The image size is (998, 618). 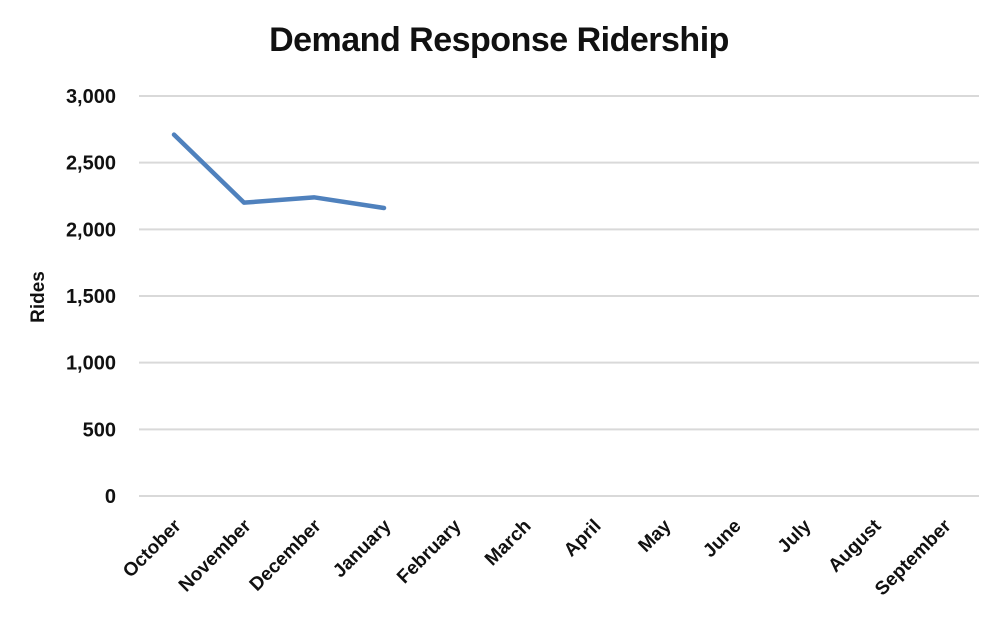 I want to click on x-category-label: May, so click(x=655, y=535).